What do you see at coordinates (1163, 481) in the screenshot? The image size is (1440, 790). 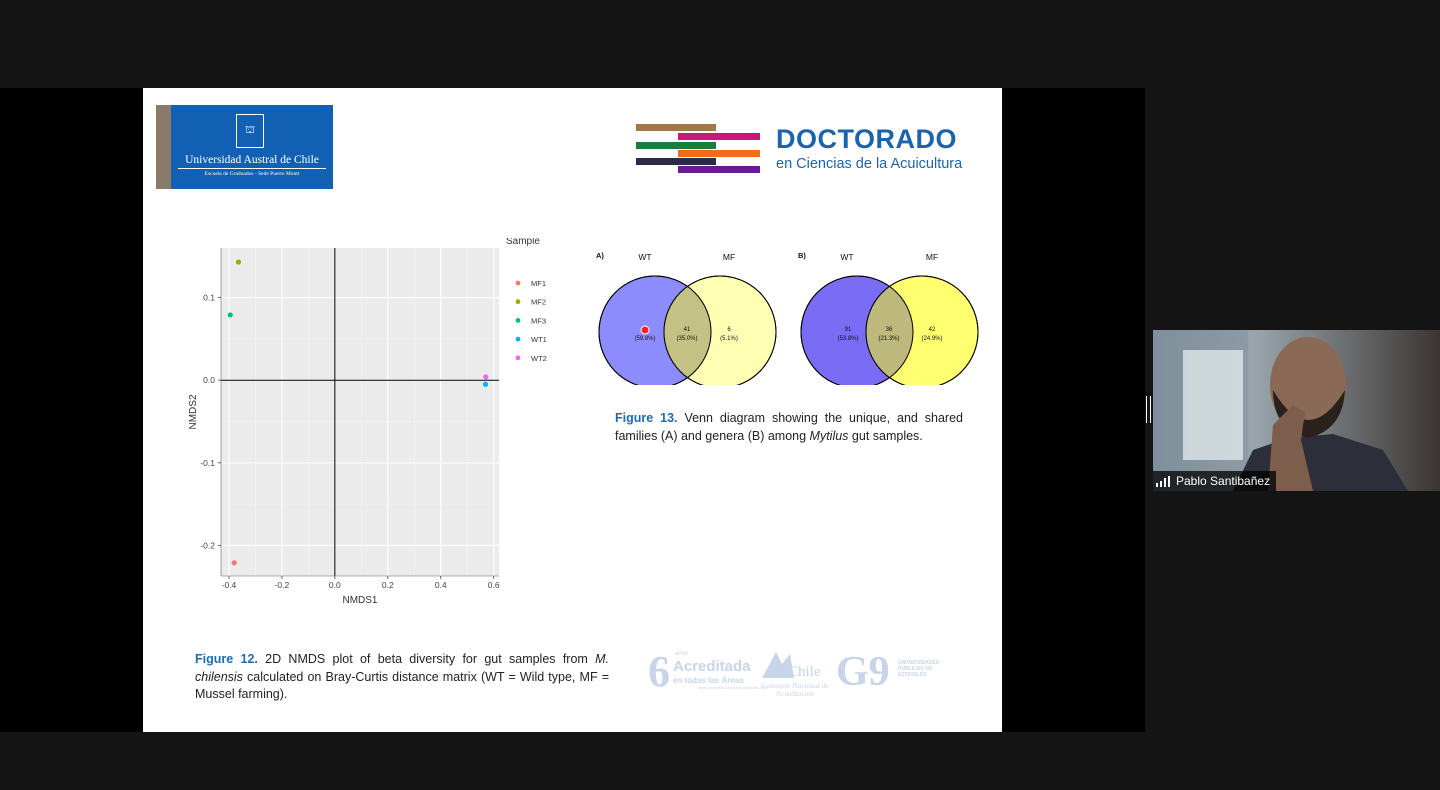 I see `connection-signal-icon` at bounding box center [1163, 481].